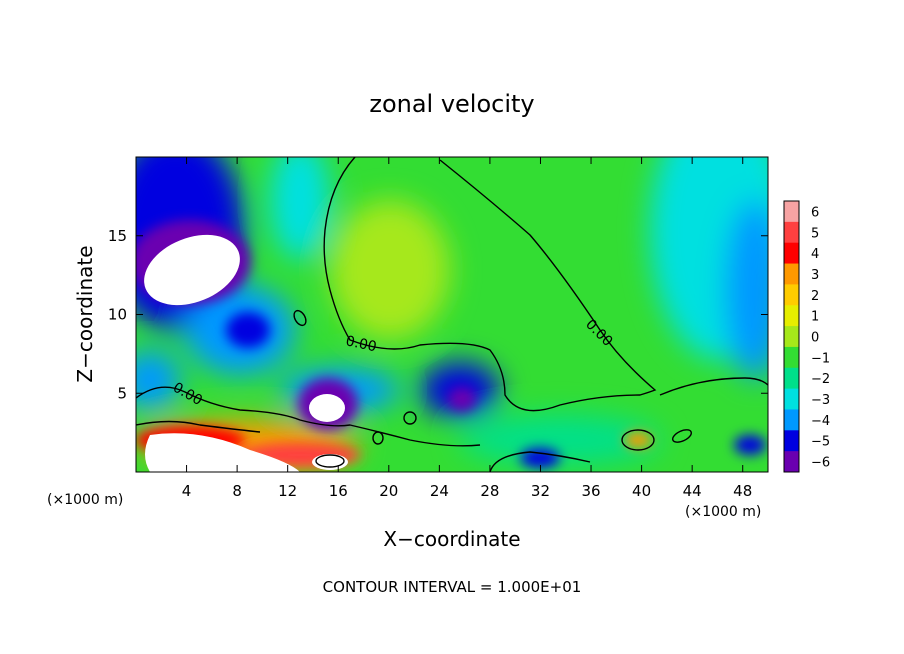 This screenshot has width=904, height=654. What do you see at coordinates (723, 512) in the screenshot?
I see `x-unit-label-right: (×1000 m)` at bounding box center [723, 512].